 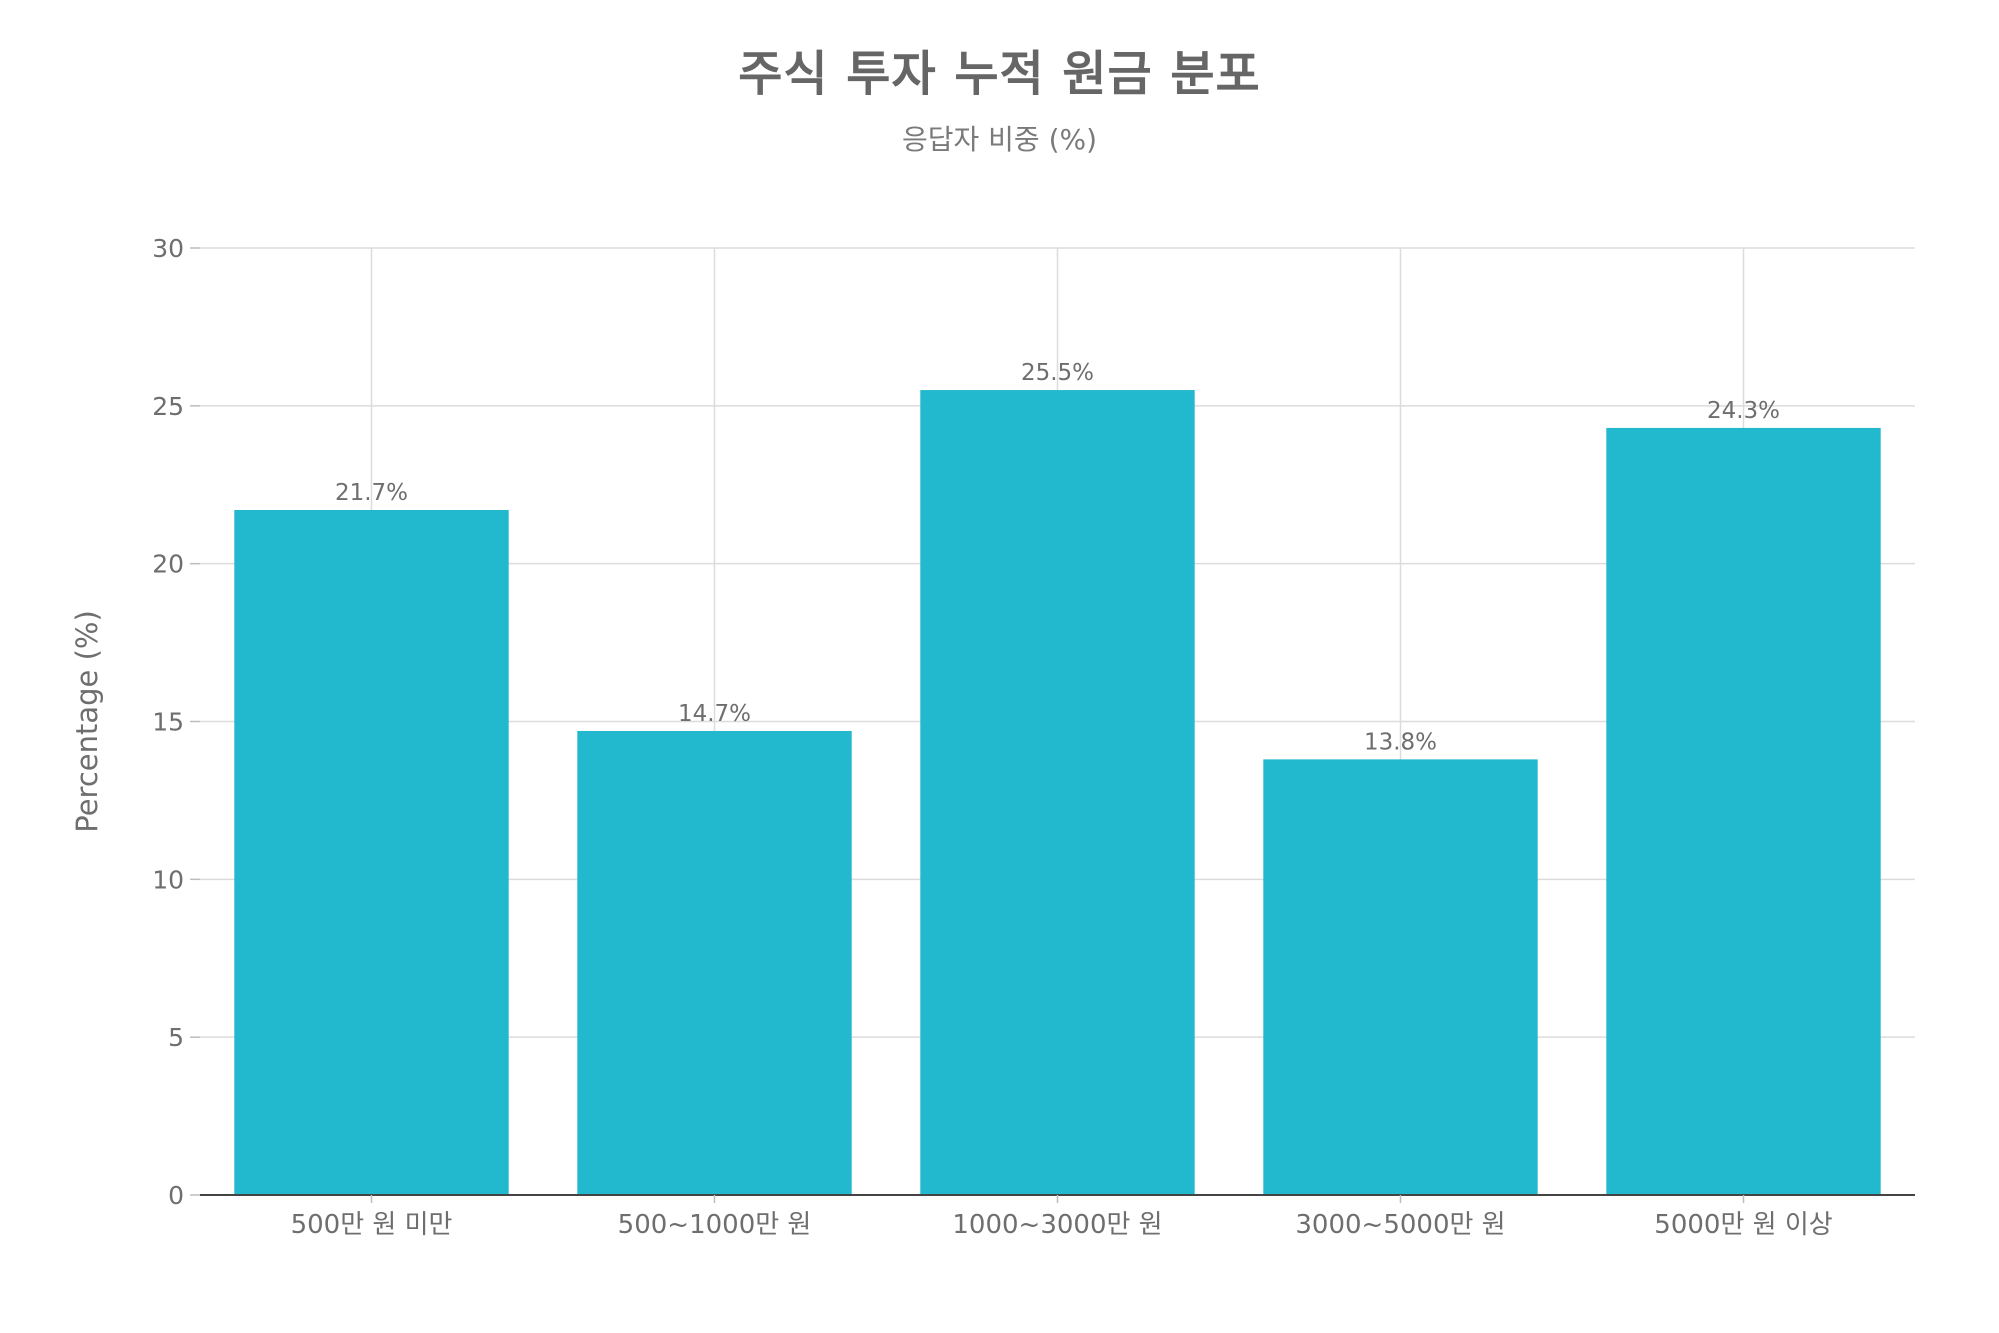 I want to click on y-tick-label: 15, so click(x=168, y=722).